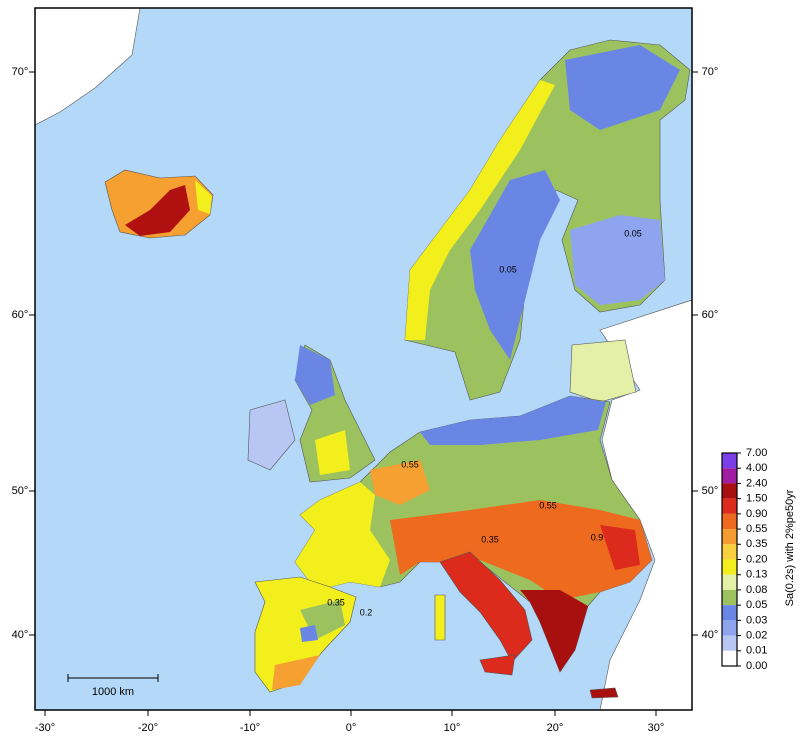 This screenshot has width=800, height=737. Describe the element at coordinates (604, 693) in the screenshot. I see `crete` at that location.